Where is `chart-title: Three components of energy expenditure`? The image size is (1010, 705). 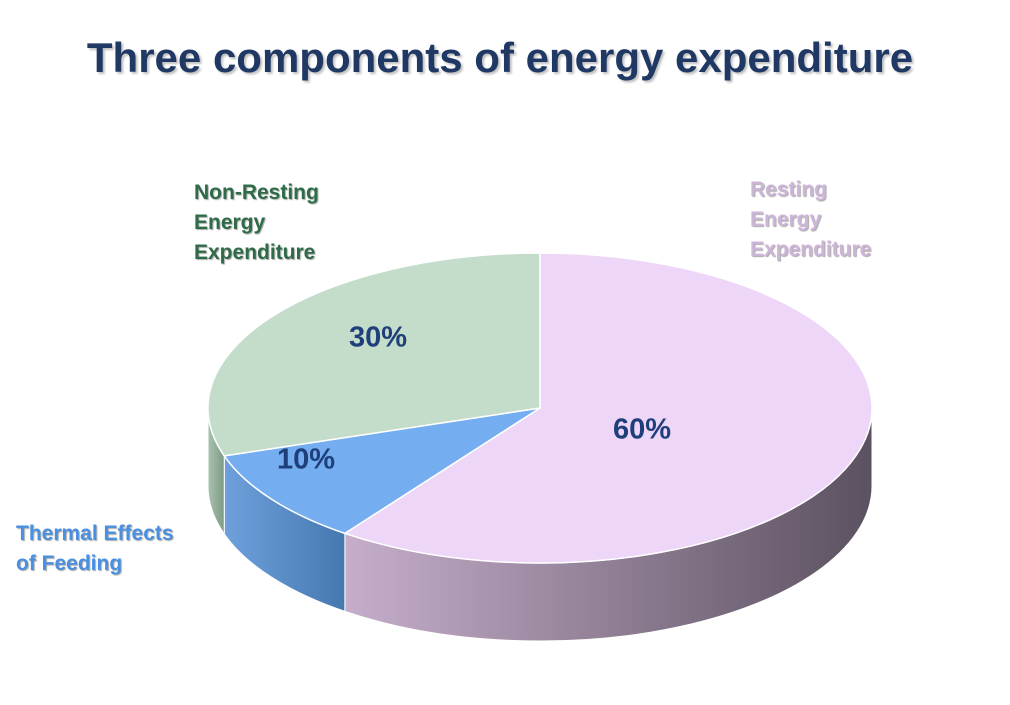
chart-title: Three components of energy expenditure is located at coordinates (500, 57).